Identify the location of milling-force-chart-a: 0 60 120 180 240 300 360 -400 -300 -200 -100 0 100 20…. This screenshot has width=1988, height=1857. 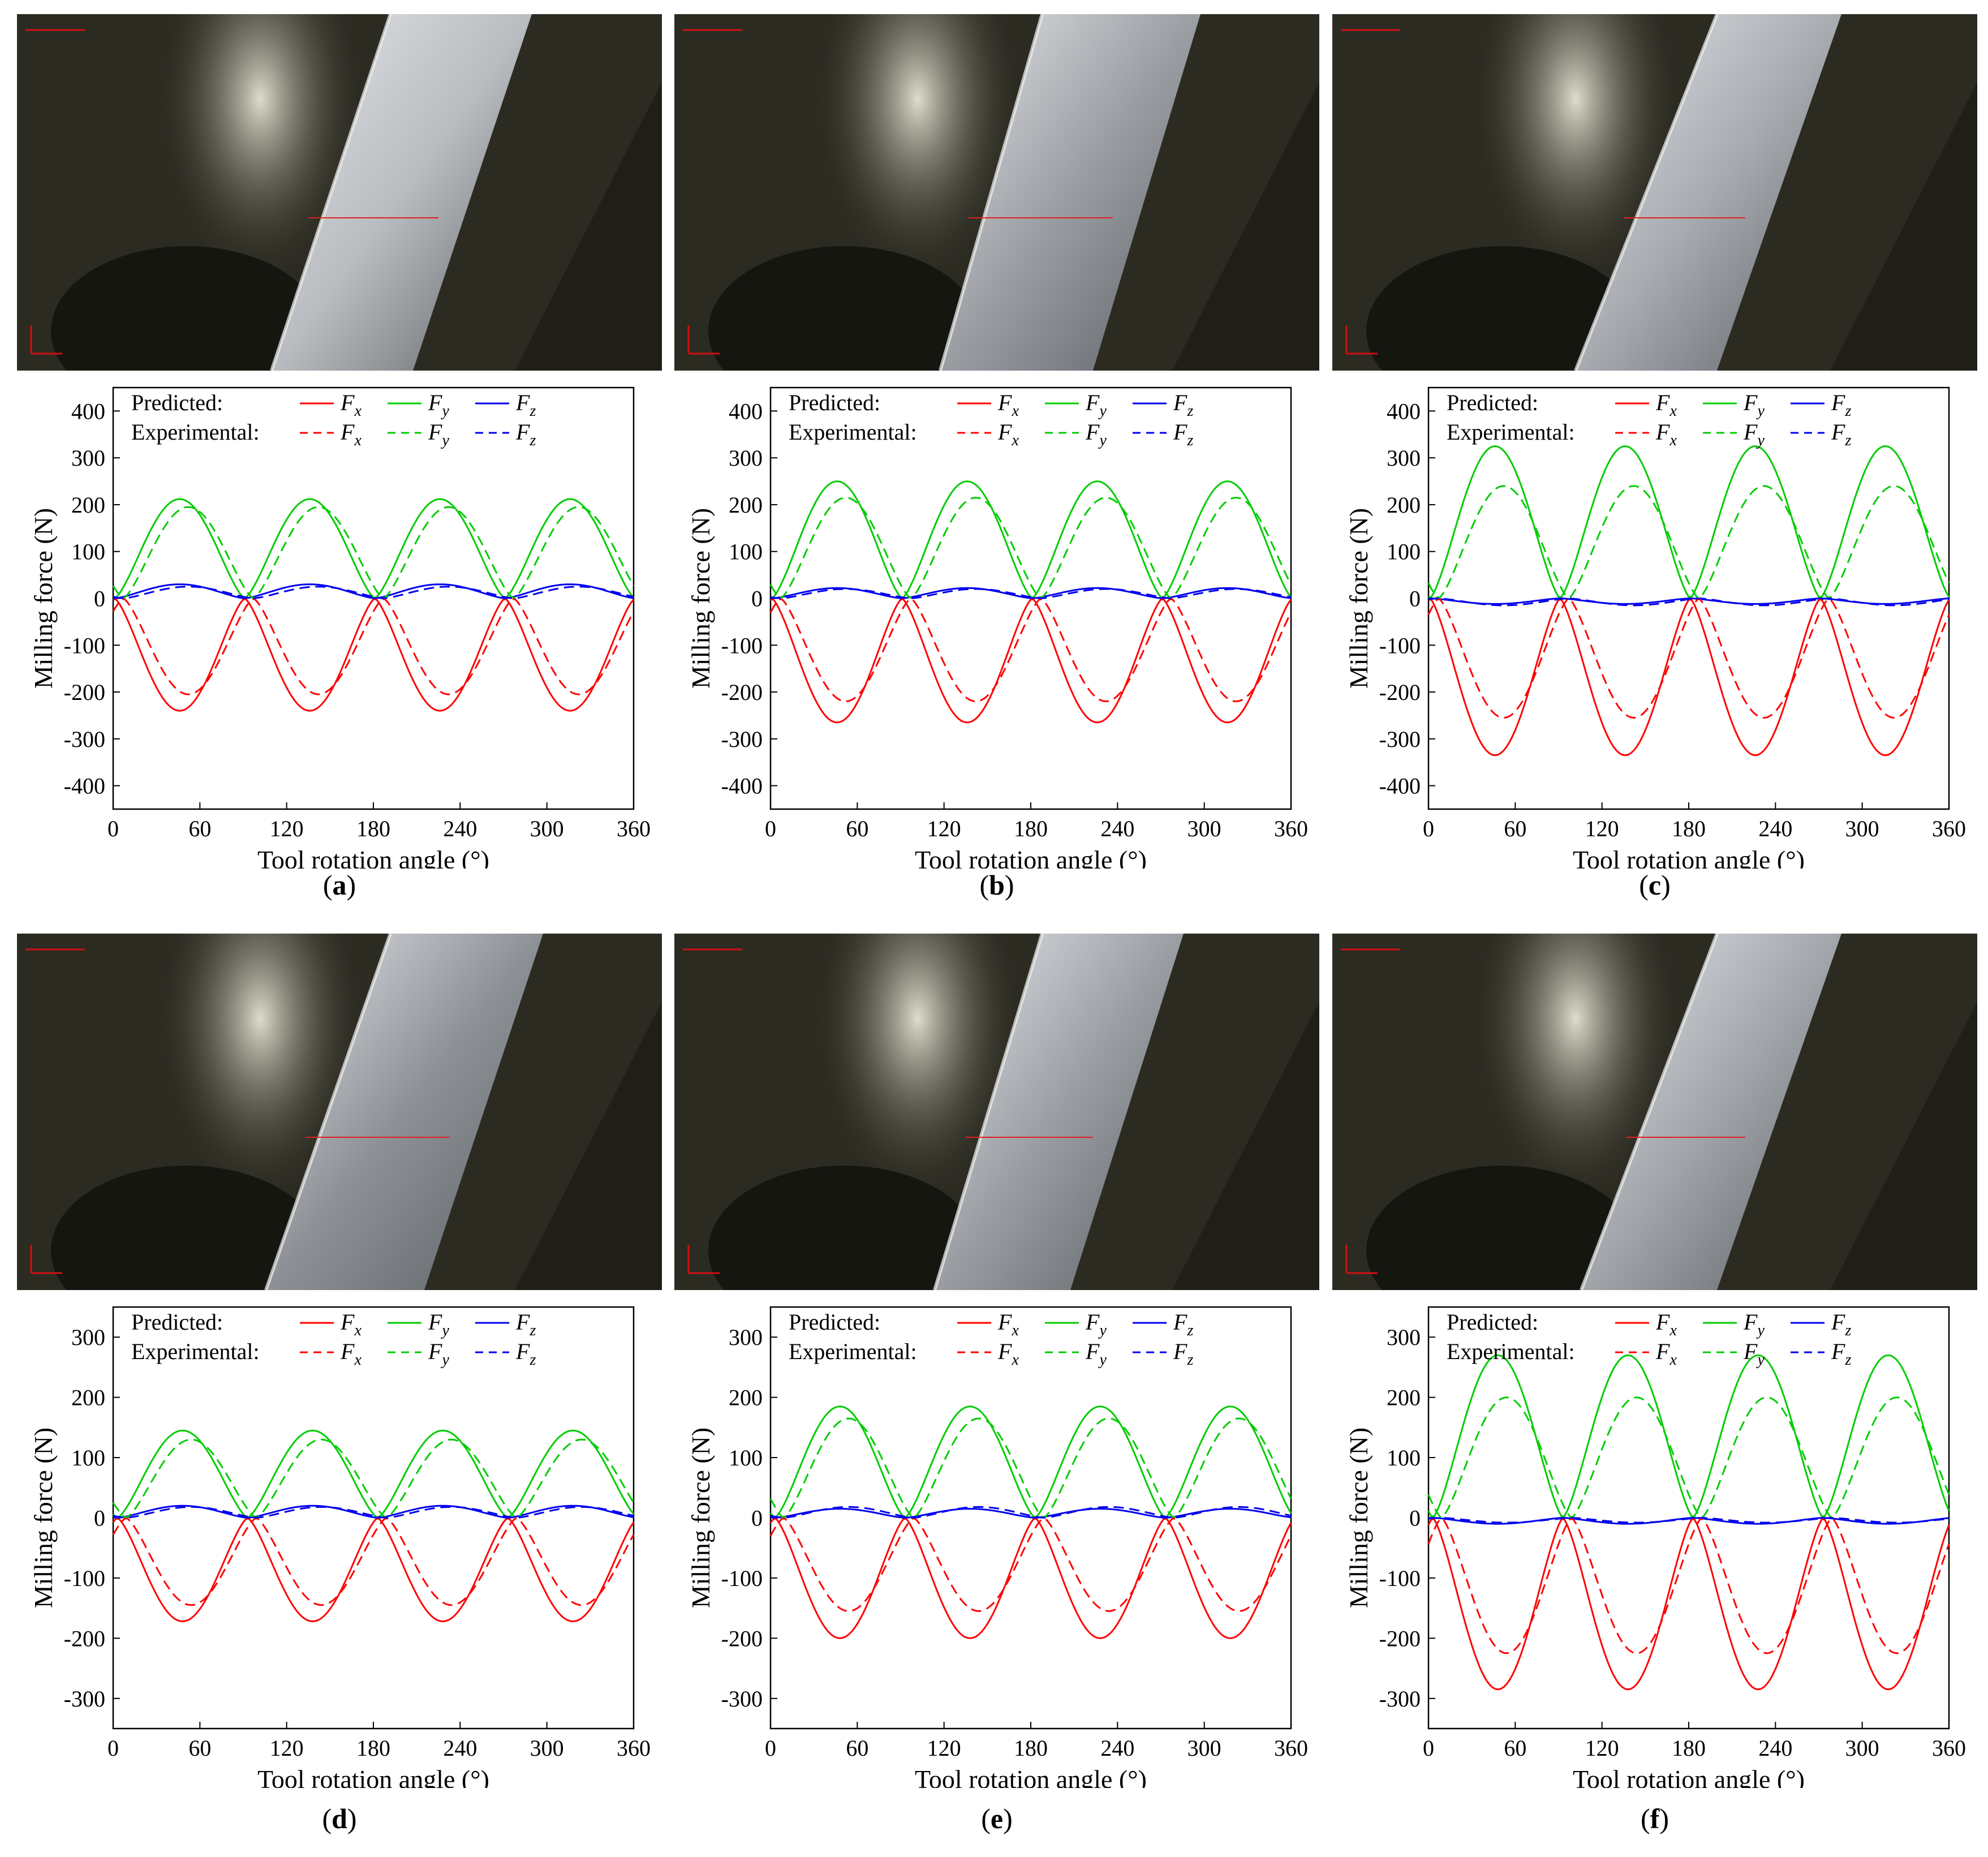
(340, 627).